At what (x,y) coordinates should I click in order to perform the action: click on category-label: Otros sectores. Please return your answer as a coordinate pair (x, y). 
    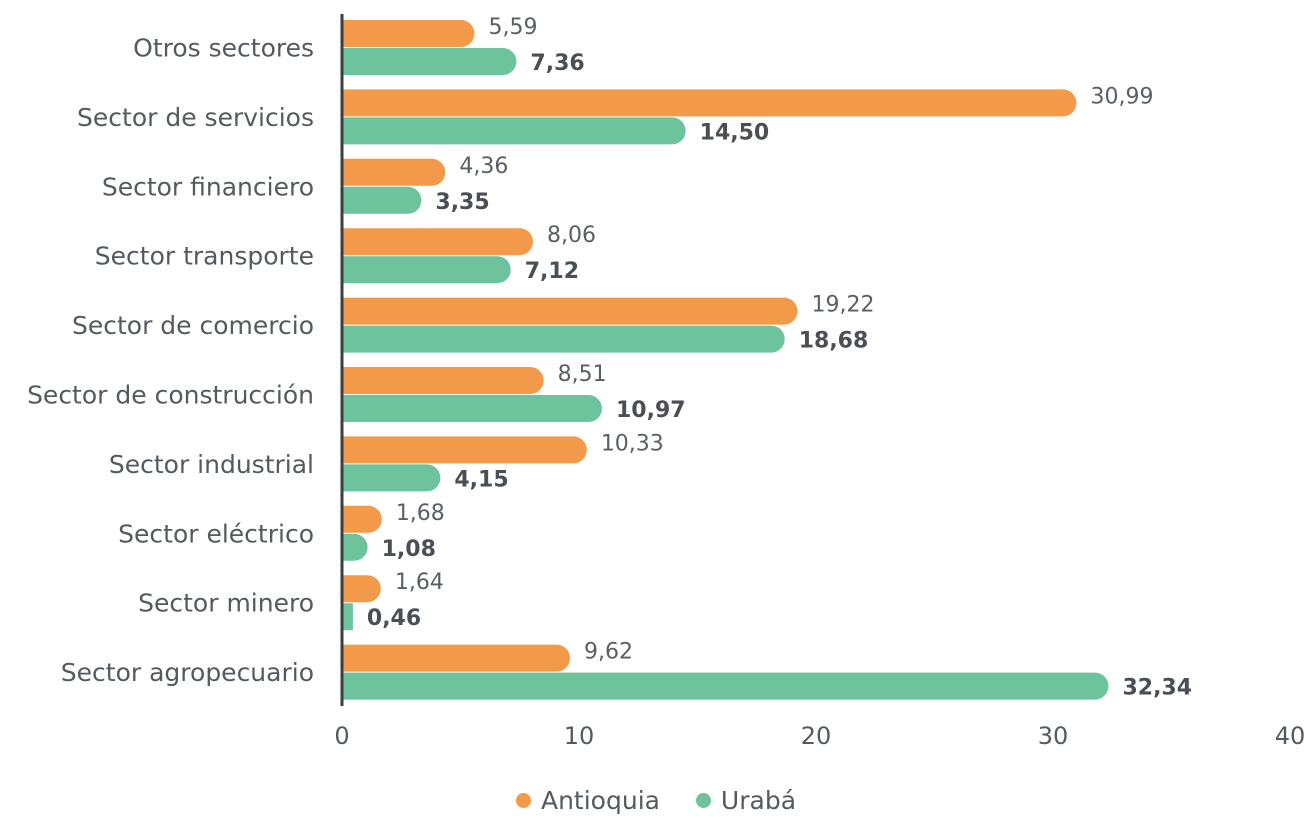
    Looking at the image, I should click on (223, 48).